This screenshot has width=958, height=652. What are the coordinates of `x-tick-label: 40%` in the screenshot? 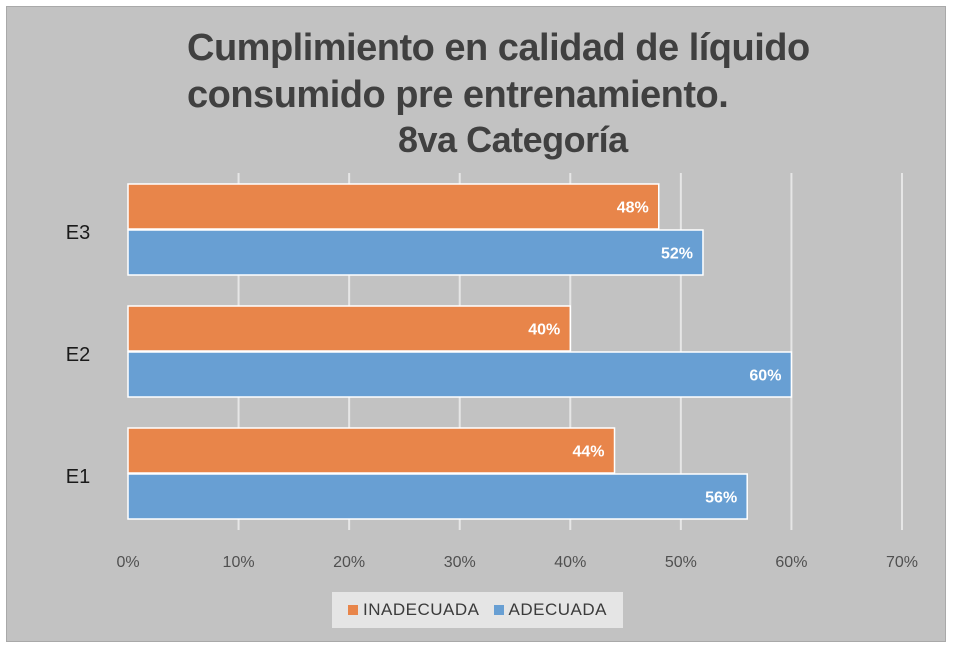 It's located at (570, 562).